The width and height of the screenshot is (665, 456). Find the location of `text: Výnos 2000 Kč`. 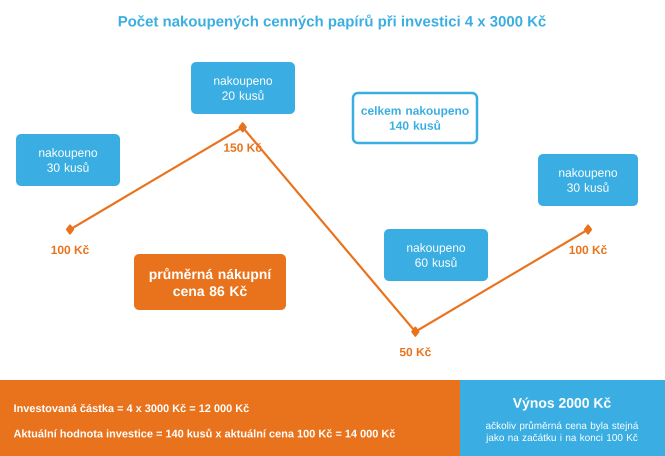

text: Výnos 2000 Kč is located at coordinates (561, 404).